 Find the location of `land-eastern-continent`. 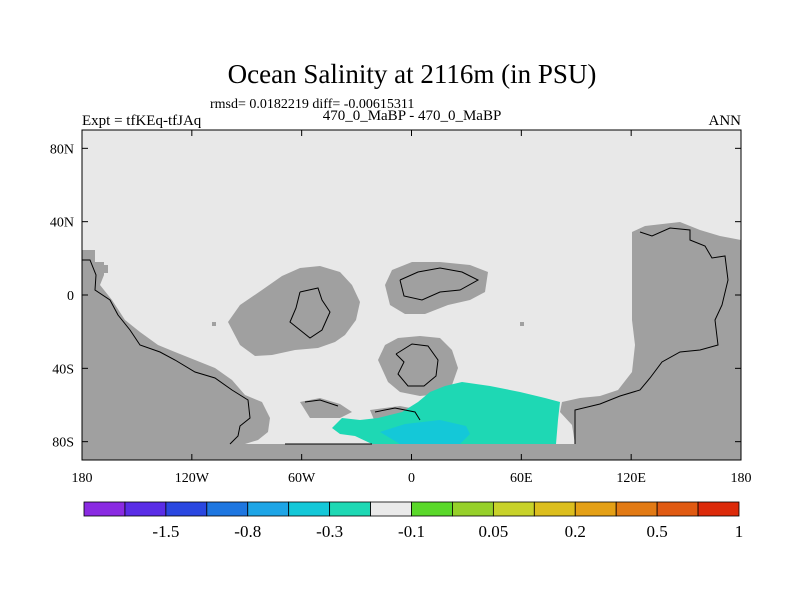

land-eastern-continent is located at coordinates (650, 333).